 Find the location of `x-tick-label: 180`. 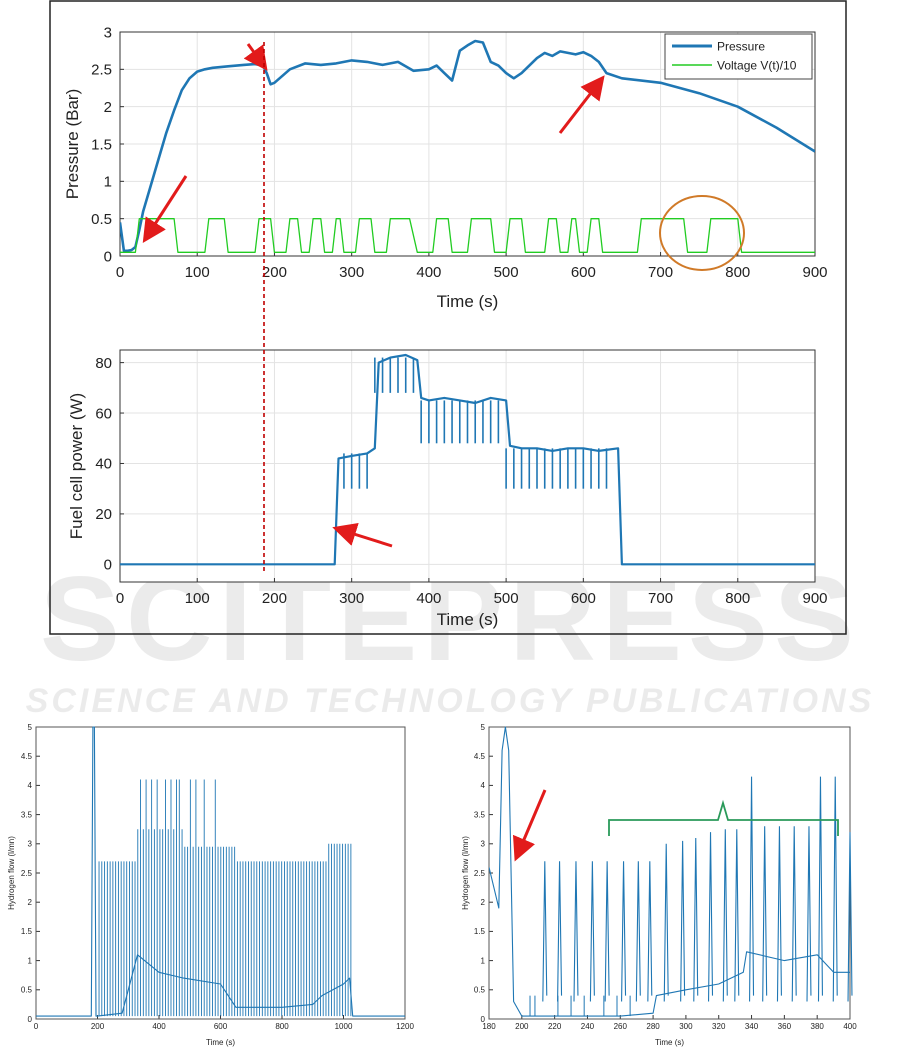

x-tick-label: 180 is located at coordinates (489, 1026).